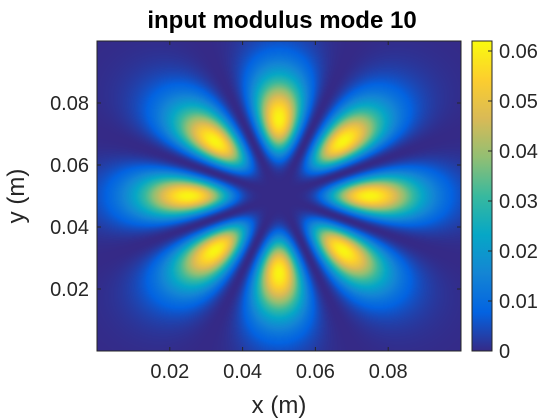  Describe the element at coordinates (388, 372) in the screenshot. I see `x-tick-label: 0.08` at that location.